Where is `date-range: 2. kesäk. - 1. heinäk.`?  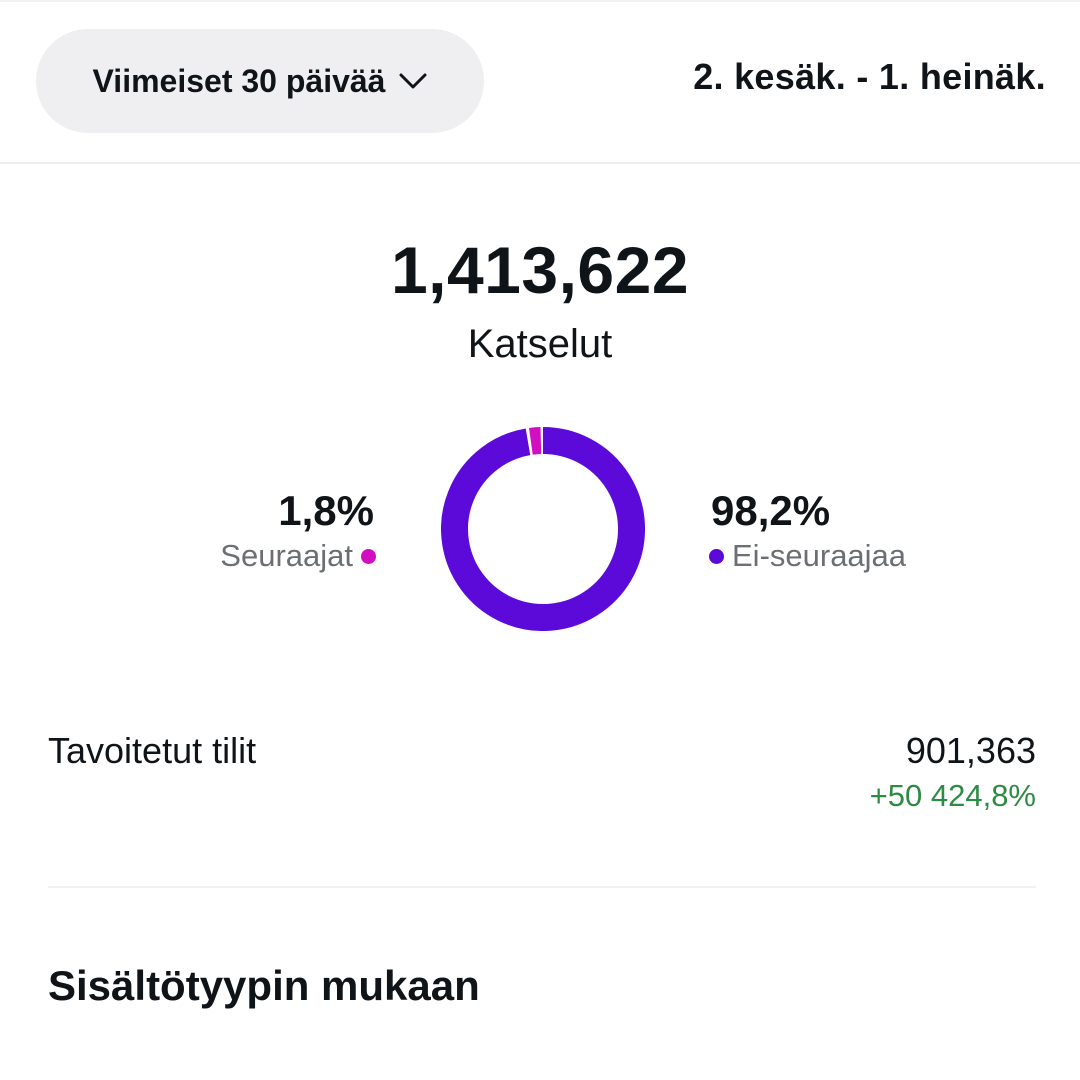
date-range: 2. kesäk. - 1. heinäk. is located at coordinates (869, 76).